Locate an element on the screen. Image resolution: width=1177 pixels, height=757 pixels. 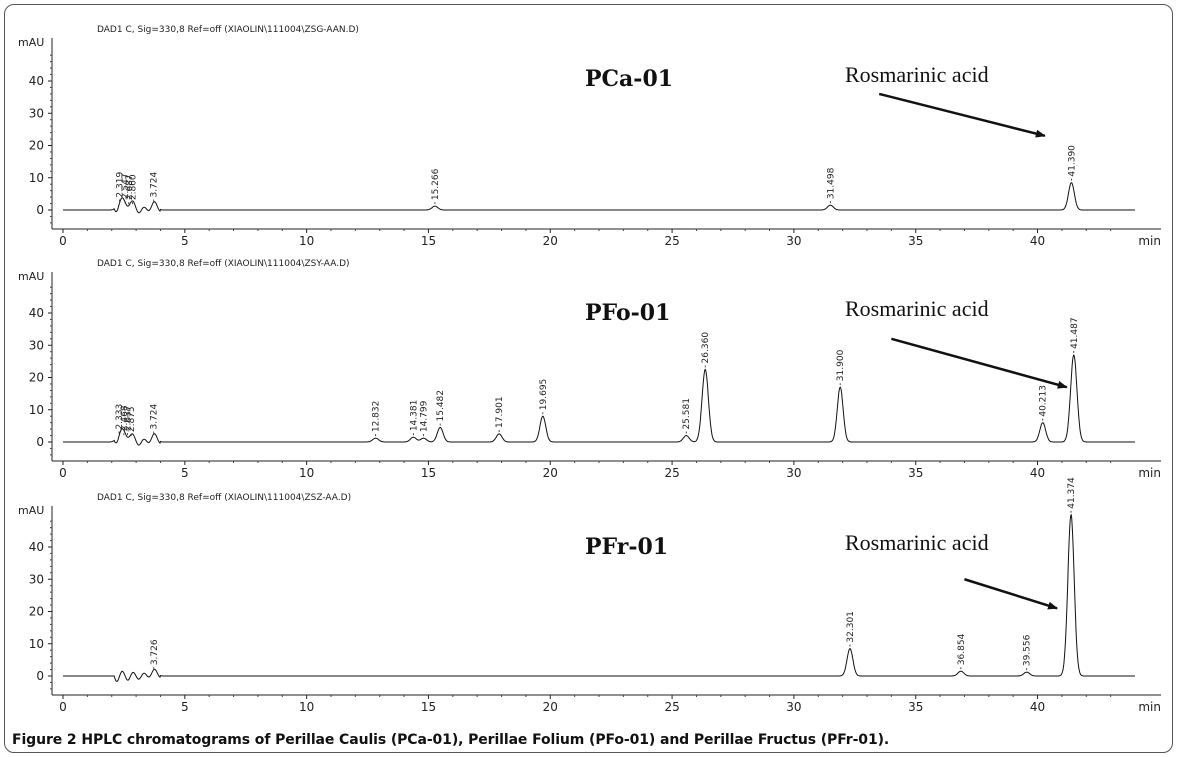
peak-label: 15.482 is located at coordinates (441, 406).